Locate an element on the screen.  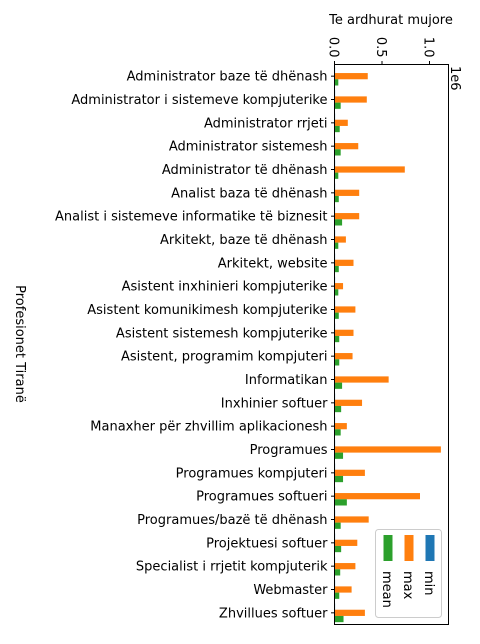
y-tick-label: Administrator të dhënash is located at coordinates (245, 170).